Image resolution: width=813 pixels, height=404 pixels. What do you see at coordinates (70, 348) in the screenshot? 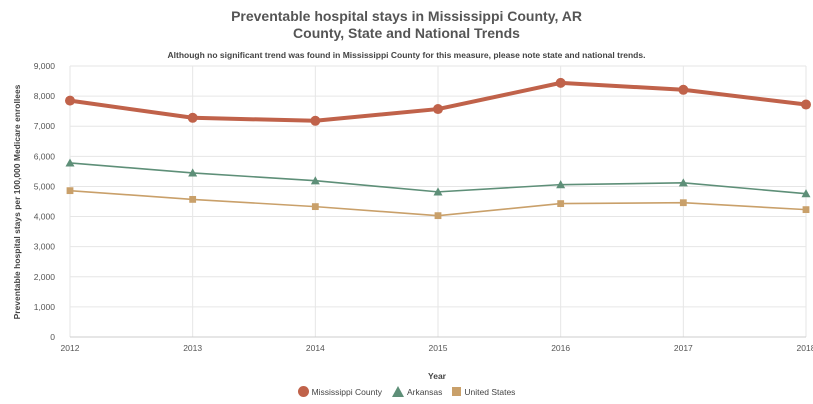
I see `x-tick-label: 2012` at bounding box center [70, 348].